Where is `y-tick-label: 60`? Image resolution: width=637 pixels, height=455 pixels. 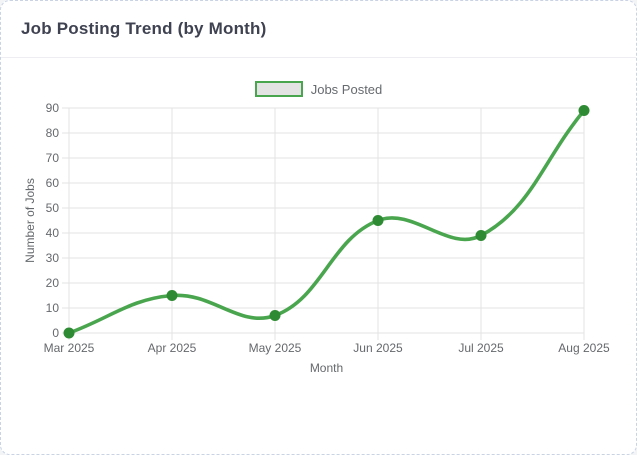
y-tick-label: 60 is located at coordinates (53, 183).